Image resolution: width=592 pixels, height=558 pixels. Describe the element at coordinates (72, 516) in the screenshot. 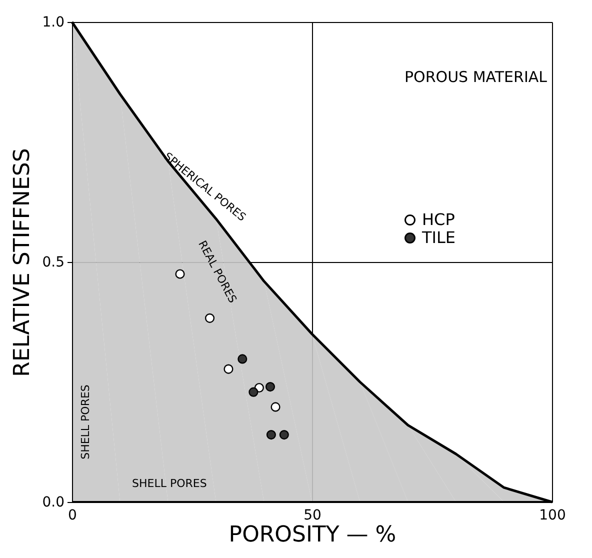

I see `x-tick-label: 0` at that location.